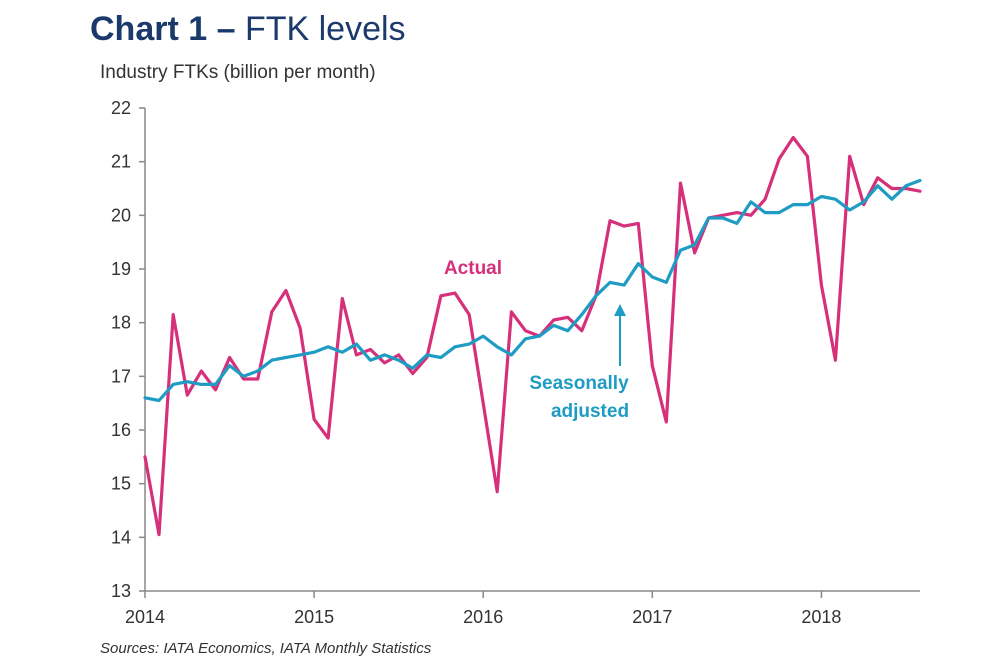 The image size is (1002, 668). What do you see at coordinates (121, 323) in the screenshot?
I see `y-tick-label: 18` at bounding box center [121, 323].